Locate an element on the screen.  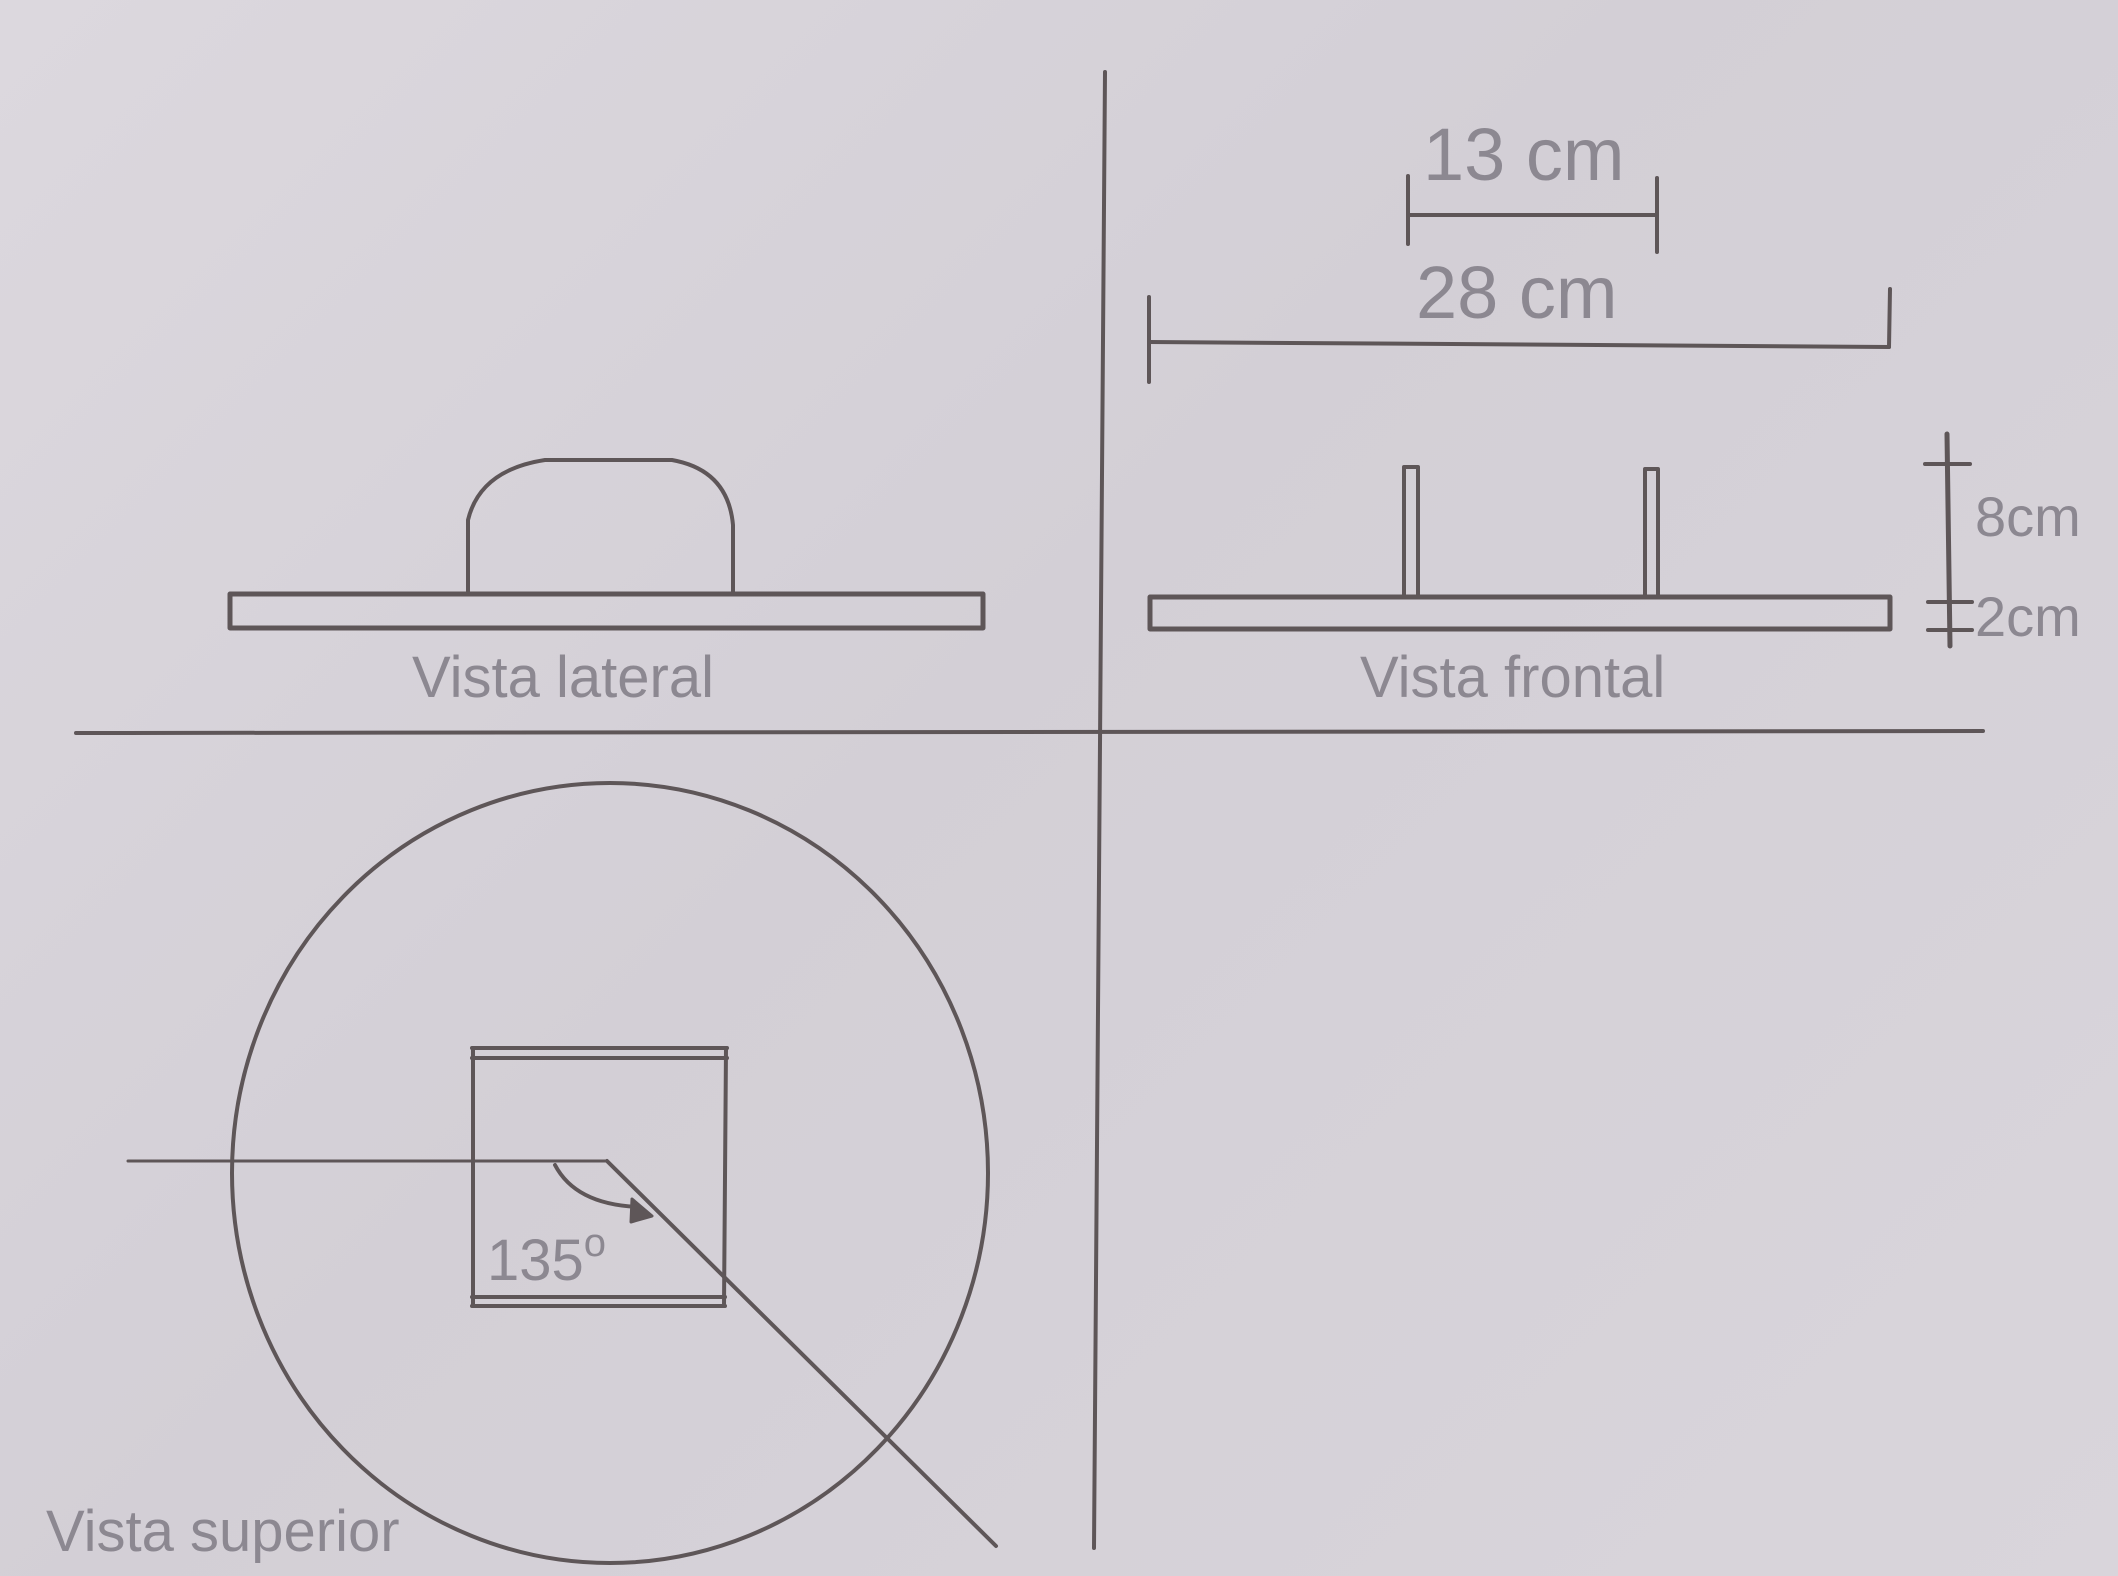
rotation-diagonal-line is located at coordinates (801, 1353).